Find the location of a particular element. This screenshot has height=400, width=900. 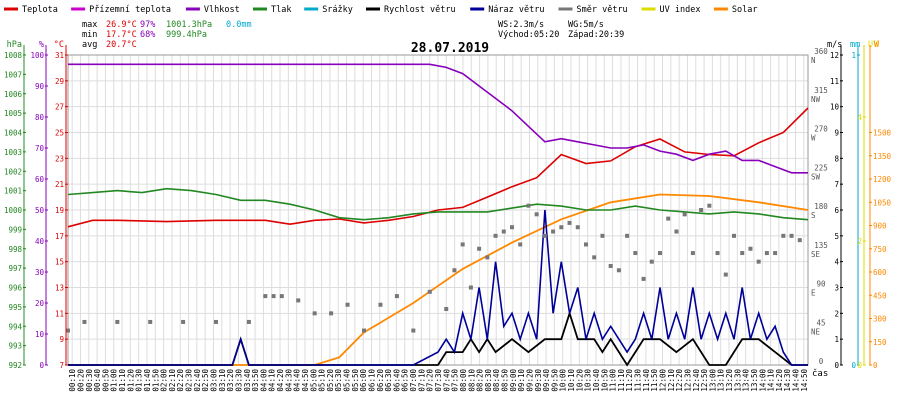

time-tick-label: 03:20 is located at coordinates (230, 380).